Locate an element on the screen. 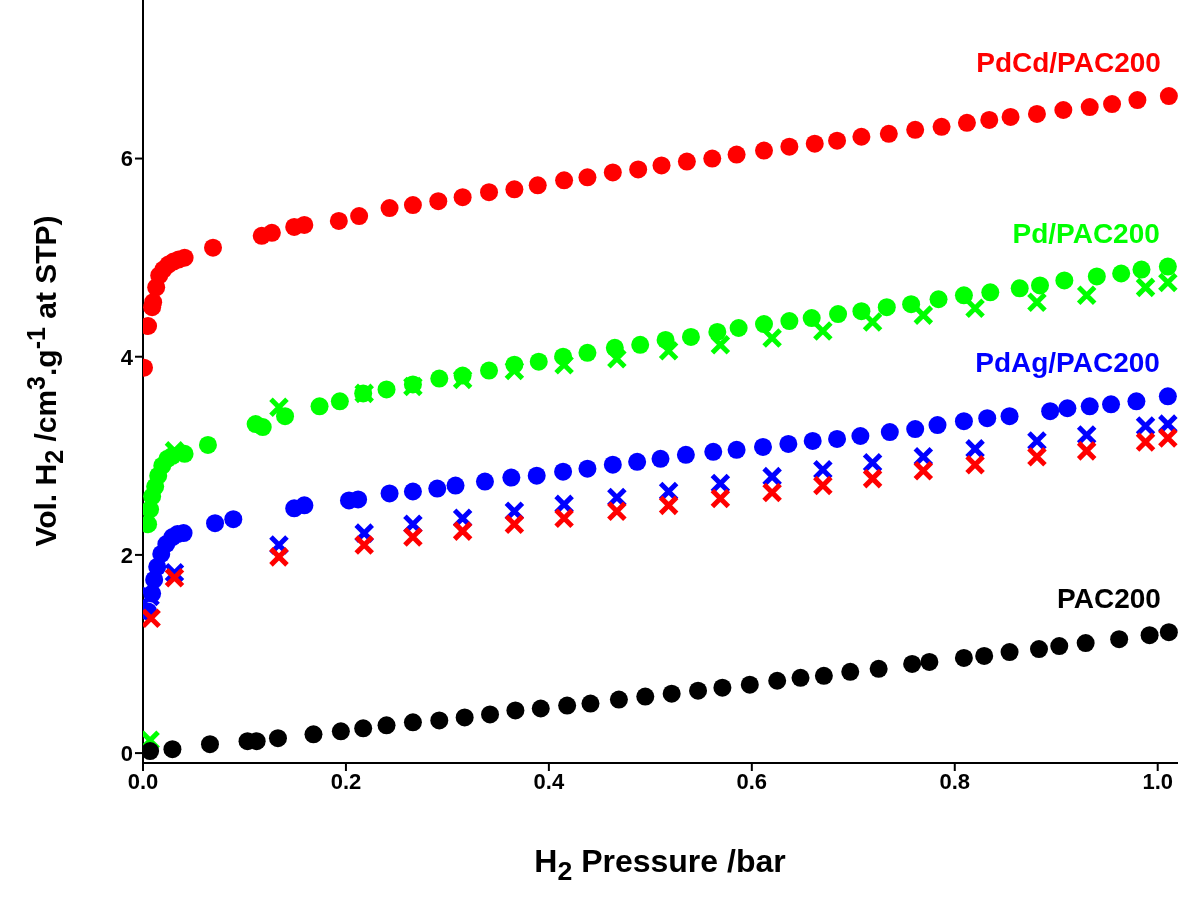 This screenshot has width=1180, height=902. x-tick-label: 0.6 is located at coordinates (752, 781).